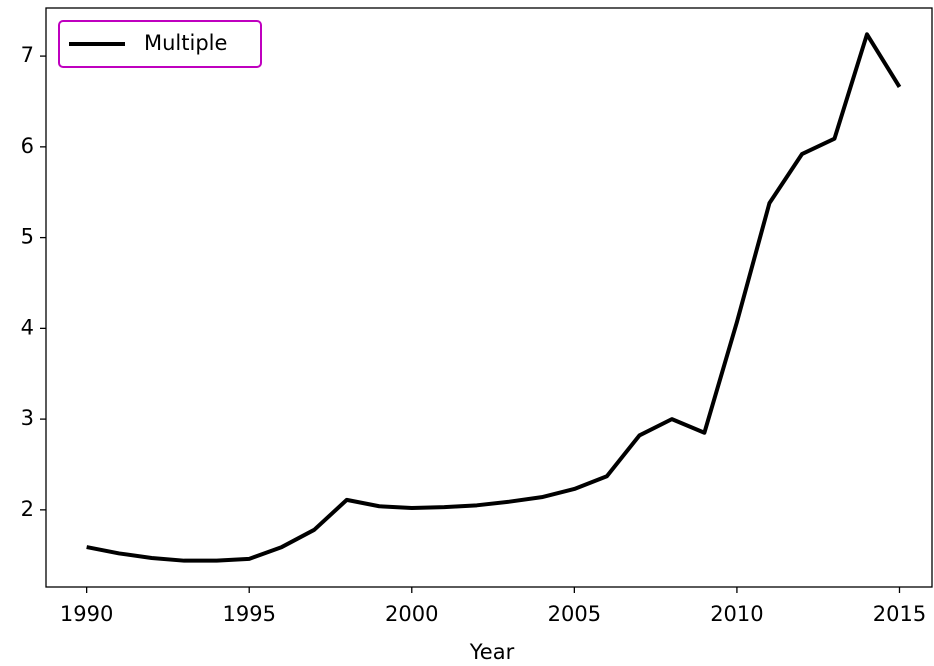 This screenshot has width=934, height=666. Describe the element at coordinates (736, 614) in the screenshot. I see `x-tick-label: 2010` at that location.